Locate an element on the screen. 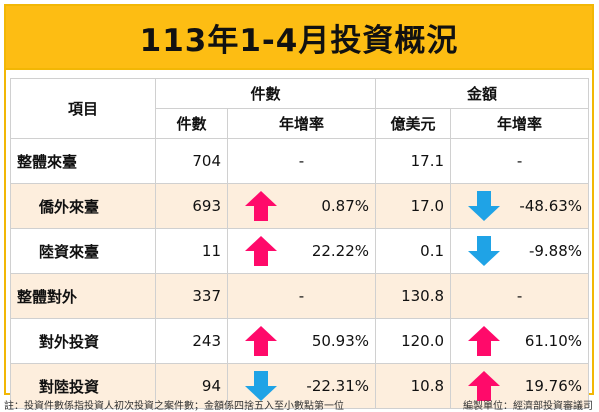 This screenshot has width=599, height=412. table-row: 對外投資 243 50.93% 120.0 61.10% is located at coordinates (300, 341).